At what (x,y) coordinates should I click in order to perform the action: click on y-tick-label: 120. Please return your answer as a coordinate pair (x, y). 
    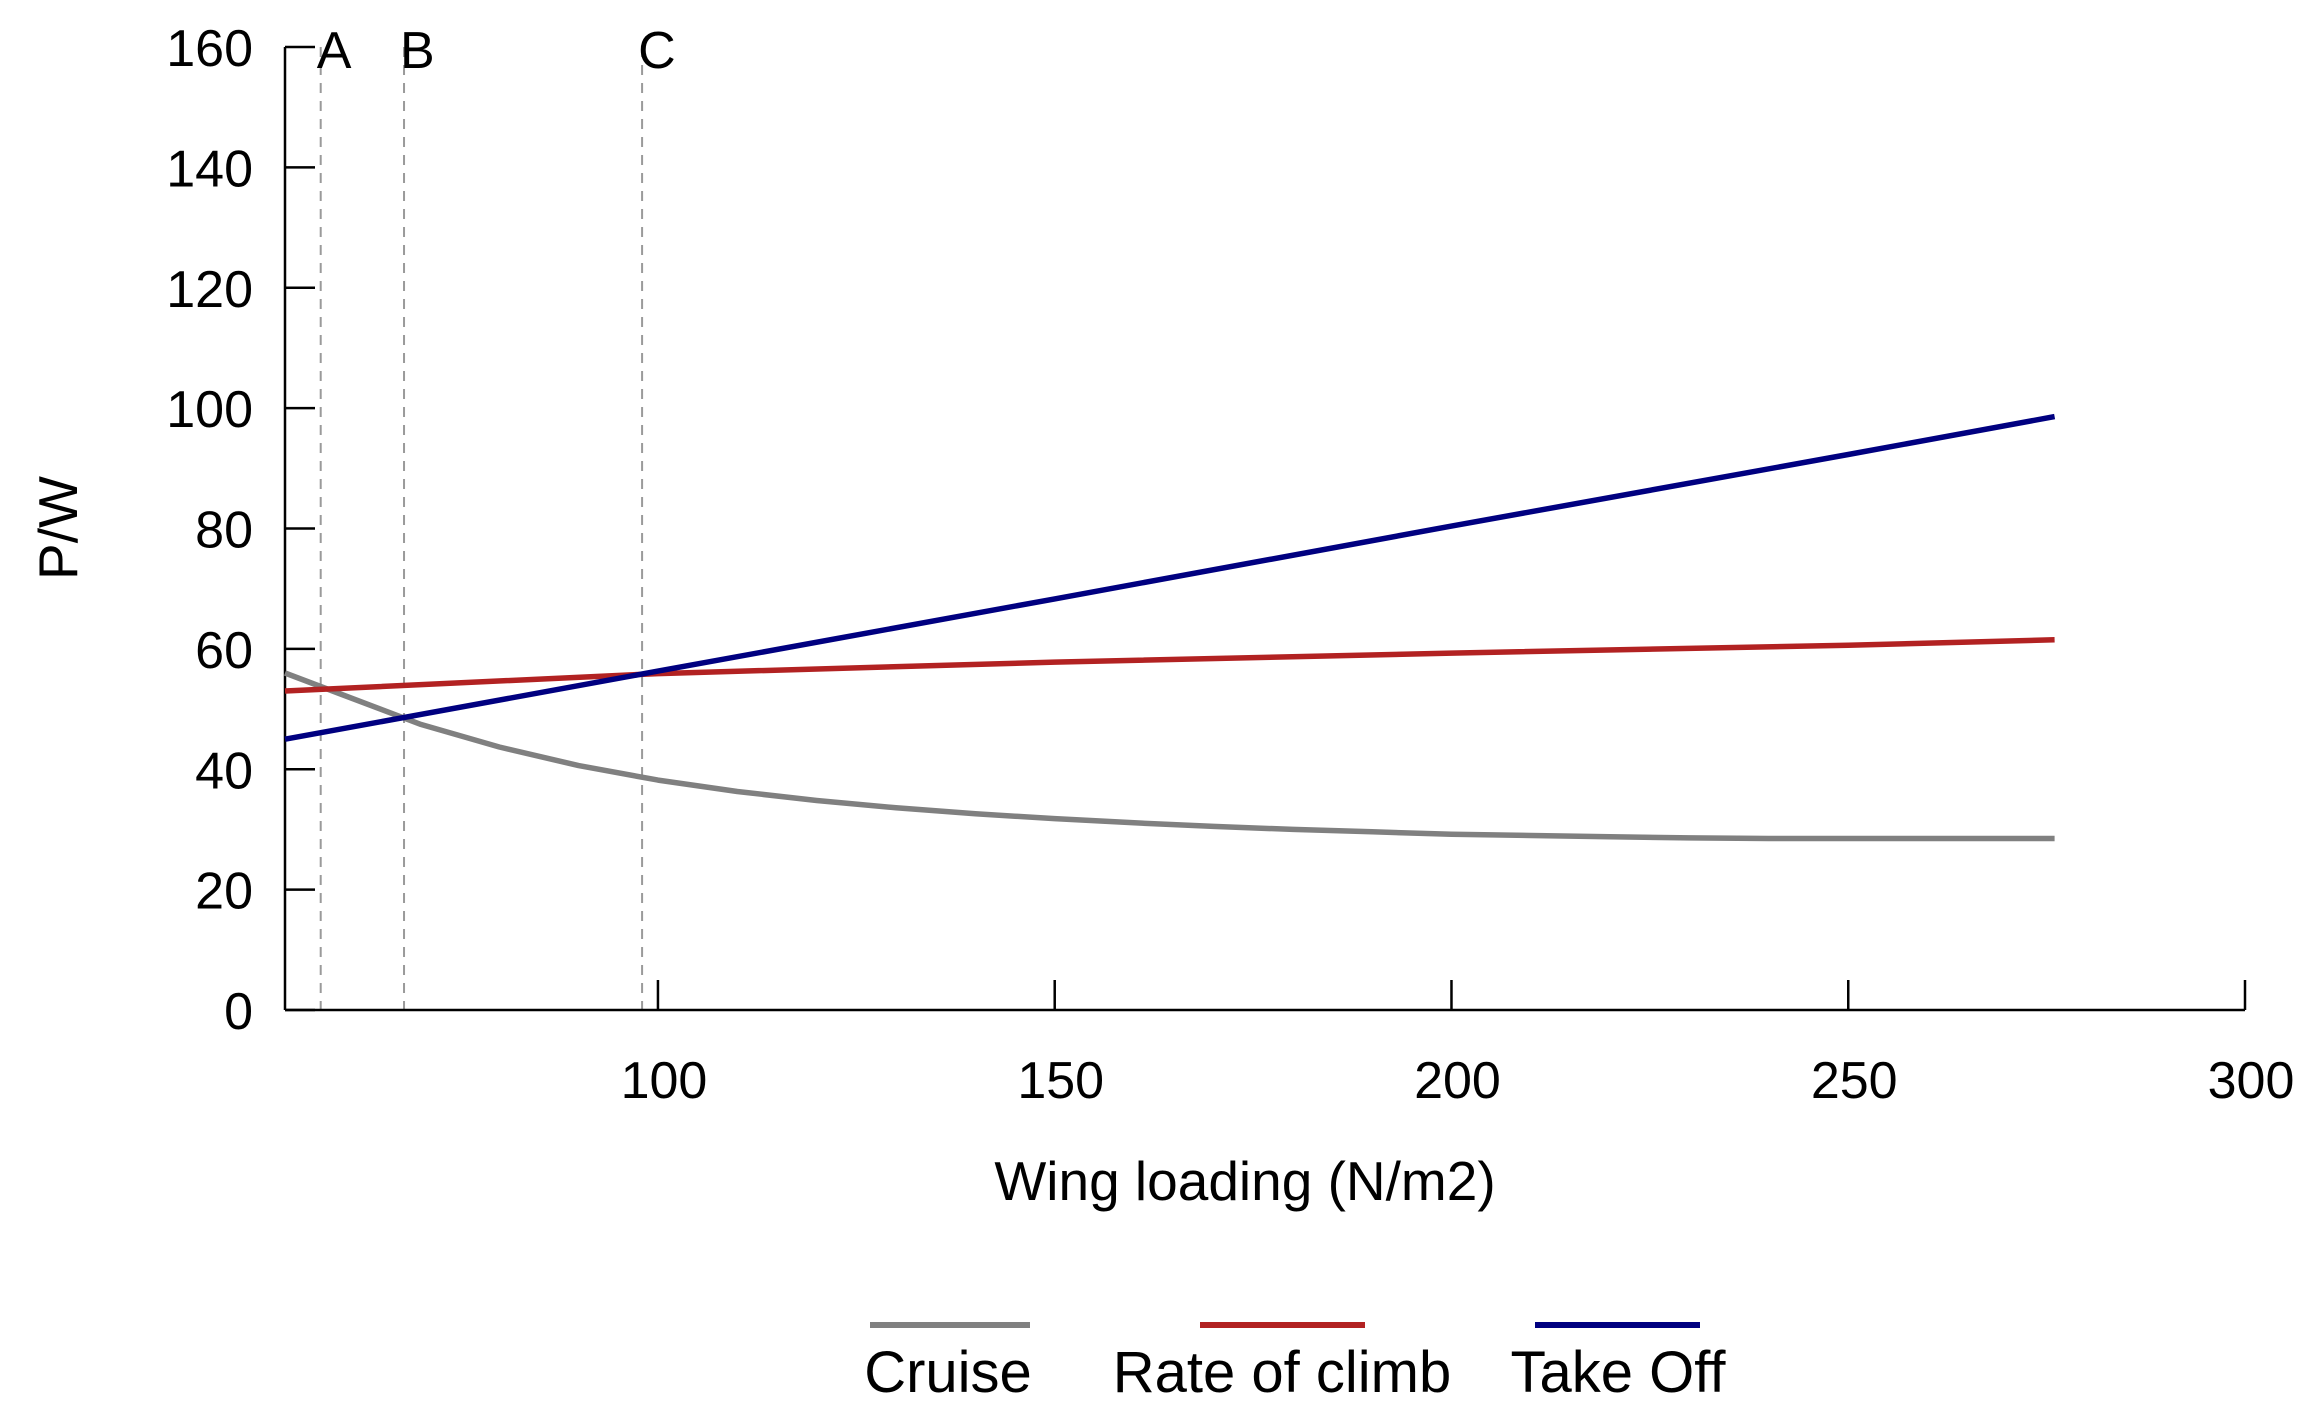
    Looking at the image, I should click on (209, 290).